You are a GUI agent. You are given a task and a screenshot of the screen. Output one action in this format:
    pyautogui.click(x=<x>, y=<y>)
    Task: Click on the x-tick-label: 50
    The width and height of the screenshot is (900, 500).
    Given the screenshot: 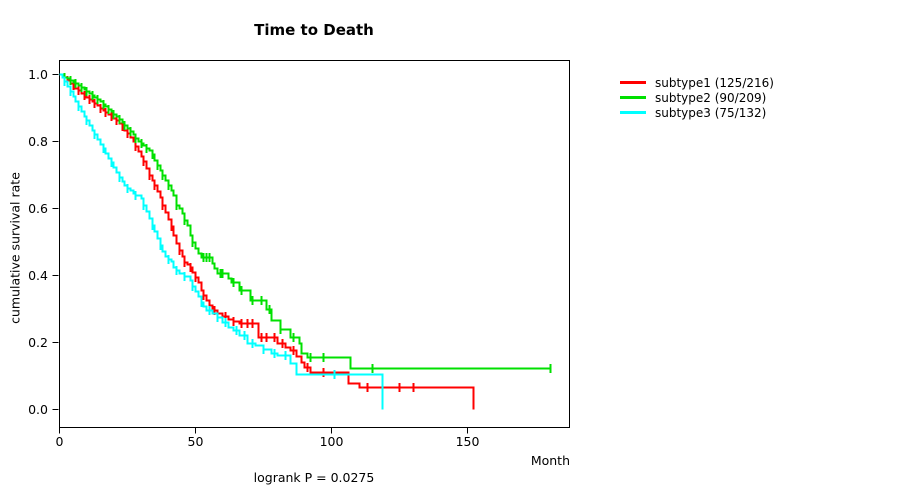 What is the action you would take?
    pyautogui.click(x=196, y=441)
    